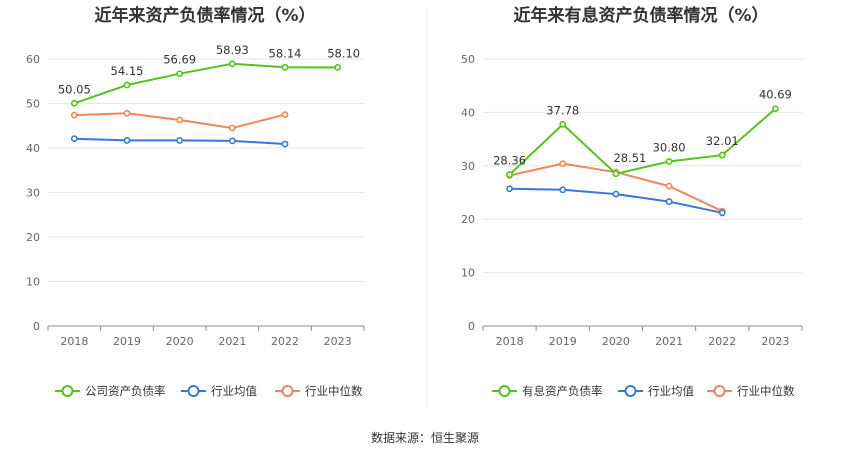 The width and height of the screenshot is (850, 459). I want to click on data-label: 32.01, so click(722, 141).